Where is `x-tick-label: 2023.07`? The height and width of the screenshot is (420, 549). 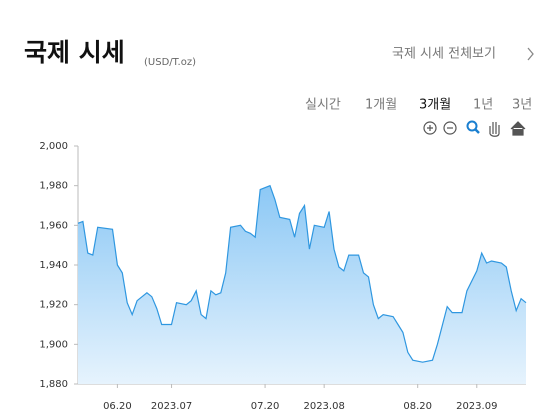
x-tick-label: 2023.07 is located at coordinates (171, 406).